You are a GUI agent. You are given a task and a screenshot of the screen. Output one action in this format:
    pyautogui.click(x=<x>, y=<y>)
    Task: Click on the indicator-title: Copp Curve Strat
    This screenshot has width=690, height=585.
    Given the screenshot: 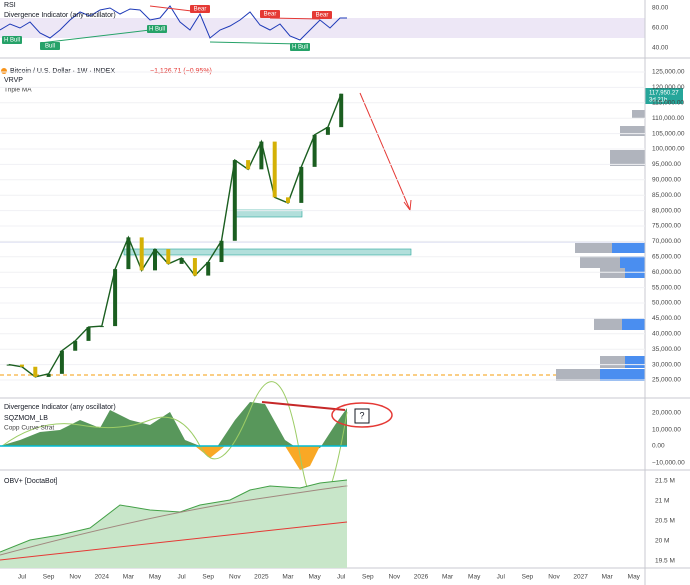 What is the action you would take?
    pyautogui.click(x=29, y=428)
    